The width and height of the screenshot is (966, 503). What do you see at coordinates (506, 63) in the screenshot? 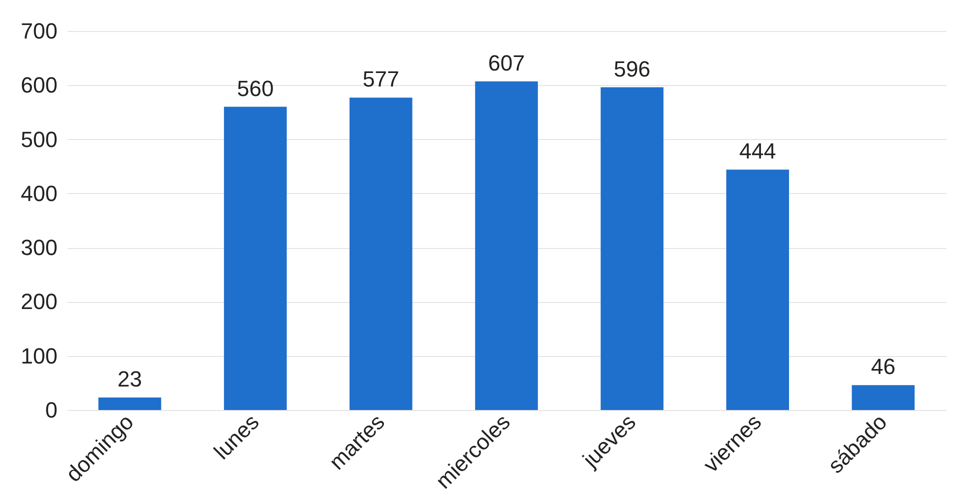
I see `data-label: 607` at bounding box center [506, 63].